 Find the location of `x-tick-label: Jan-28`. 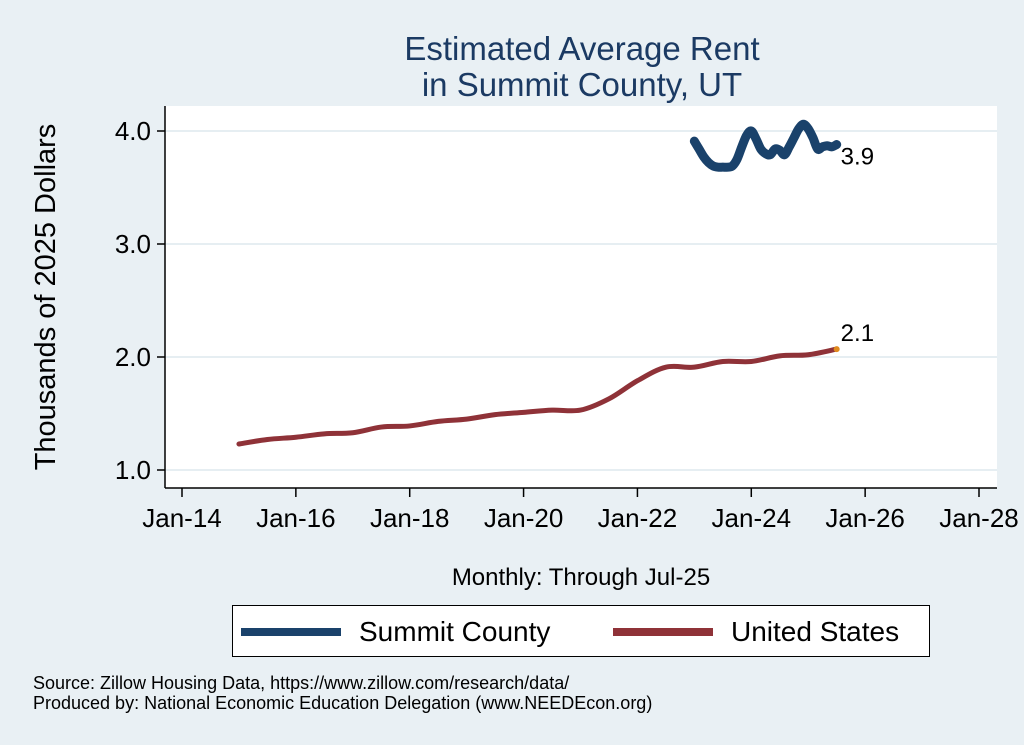

x-tick-label: Jan-28 is located at coordinates (979, 518).